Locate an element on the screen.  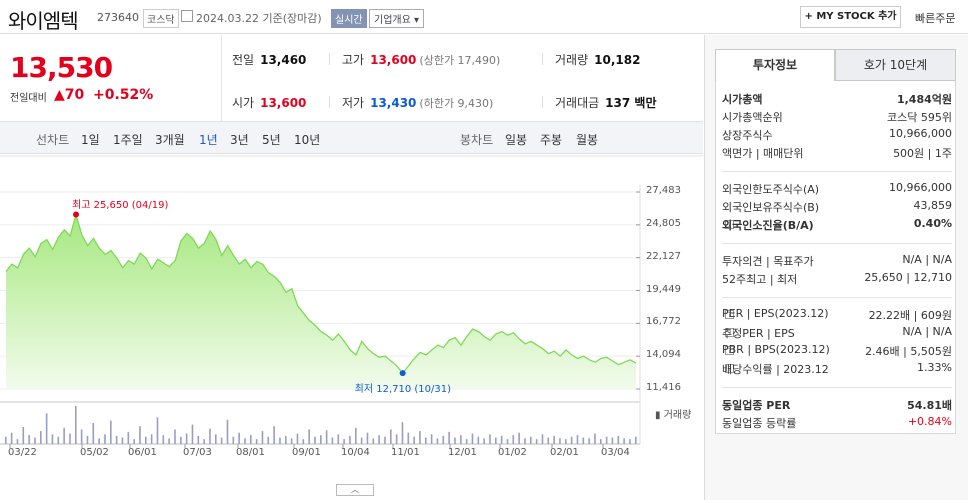
volume: 거래량 10,182 is located at coordinates (598, 60).